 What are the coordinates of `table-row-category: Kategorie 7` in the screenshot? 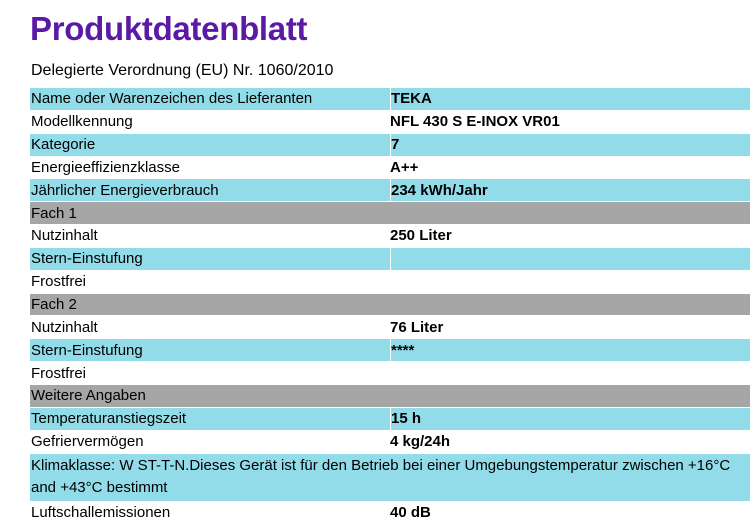 It's located at (390, 145).